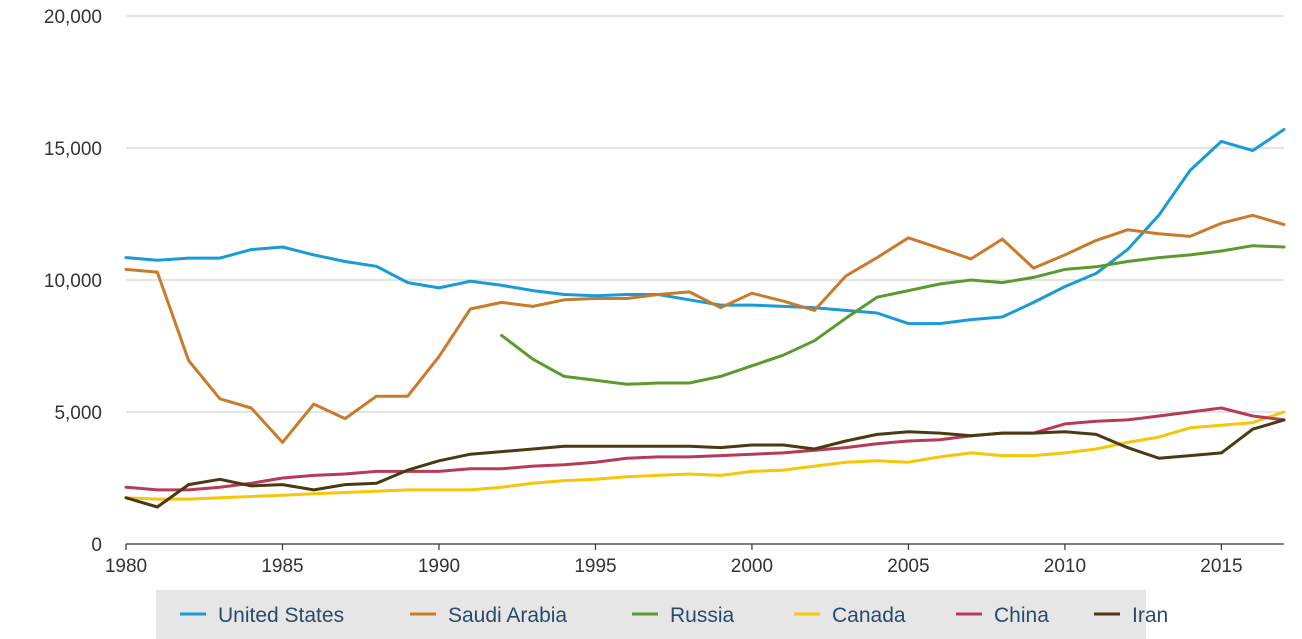 The height and width of the screenshot is (639, 1302). Describe the element at coordinates (1221, 566) in the screenshot. I see `x-tick-label: 2015` at that location.